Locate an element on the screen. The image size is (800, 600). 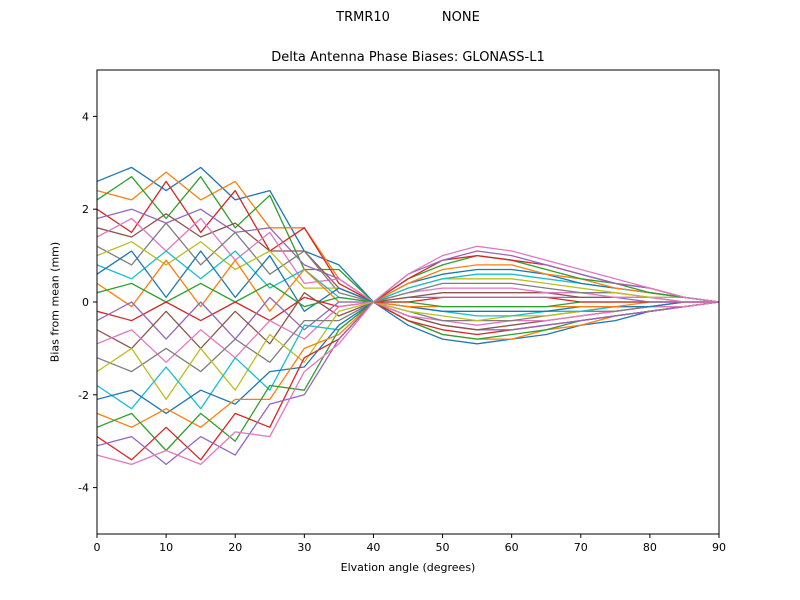
x-tick-label: 70 is located at coordinates (581, 547).